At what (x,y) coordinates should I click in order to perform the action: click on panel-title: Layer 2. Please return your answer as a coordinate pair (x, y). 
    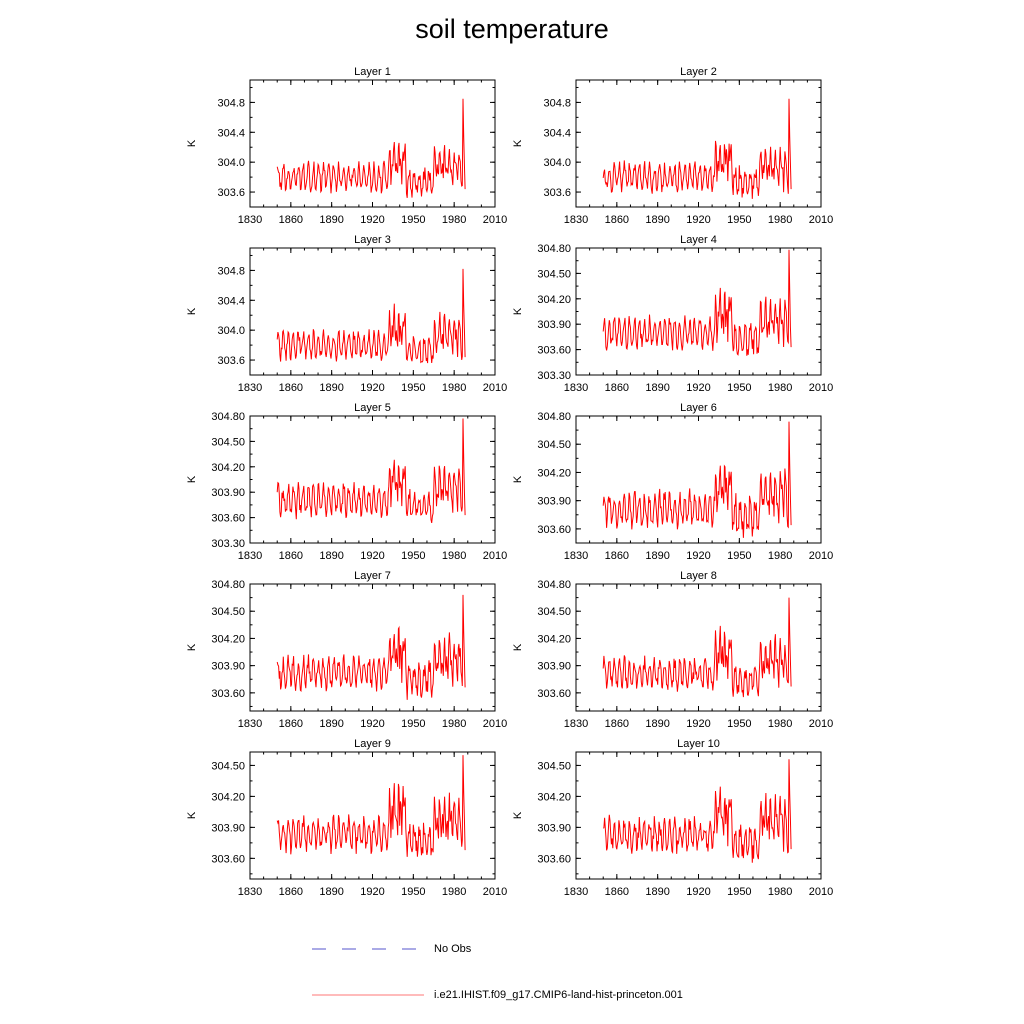
    Looking at the image, I should click on (698, 72).